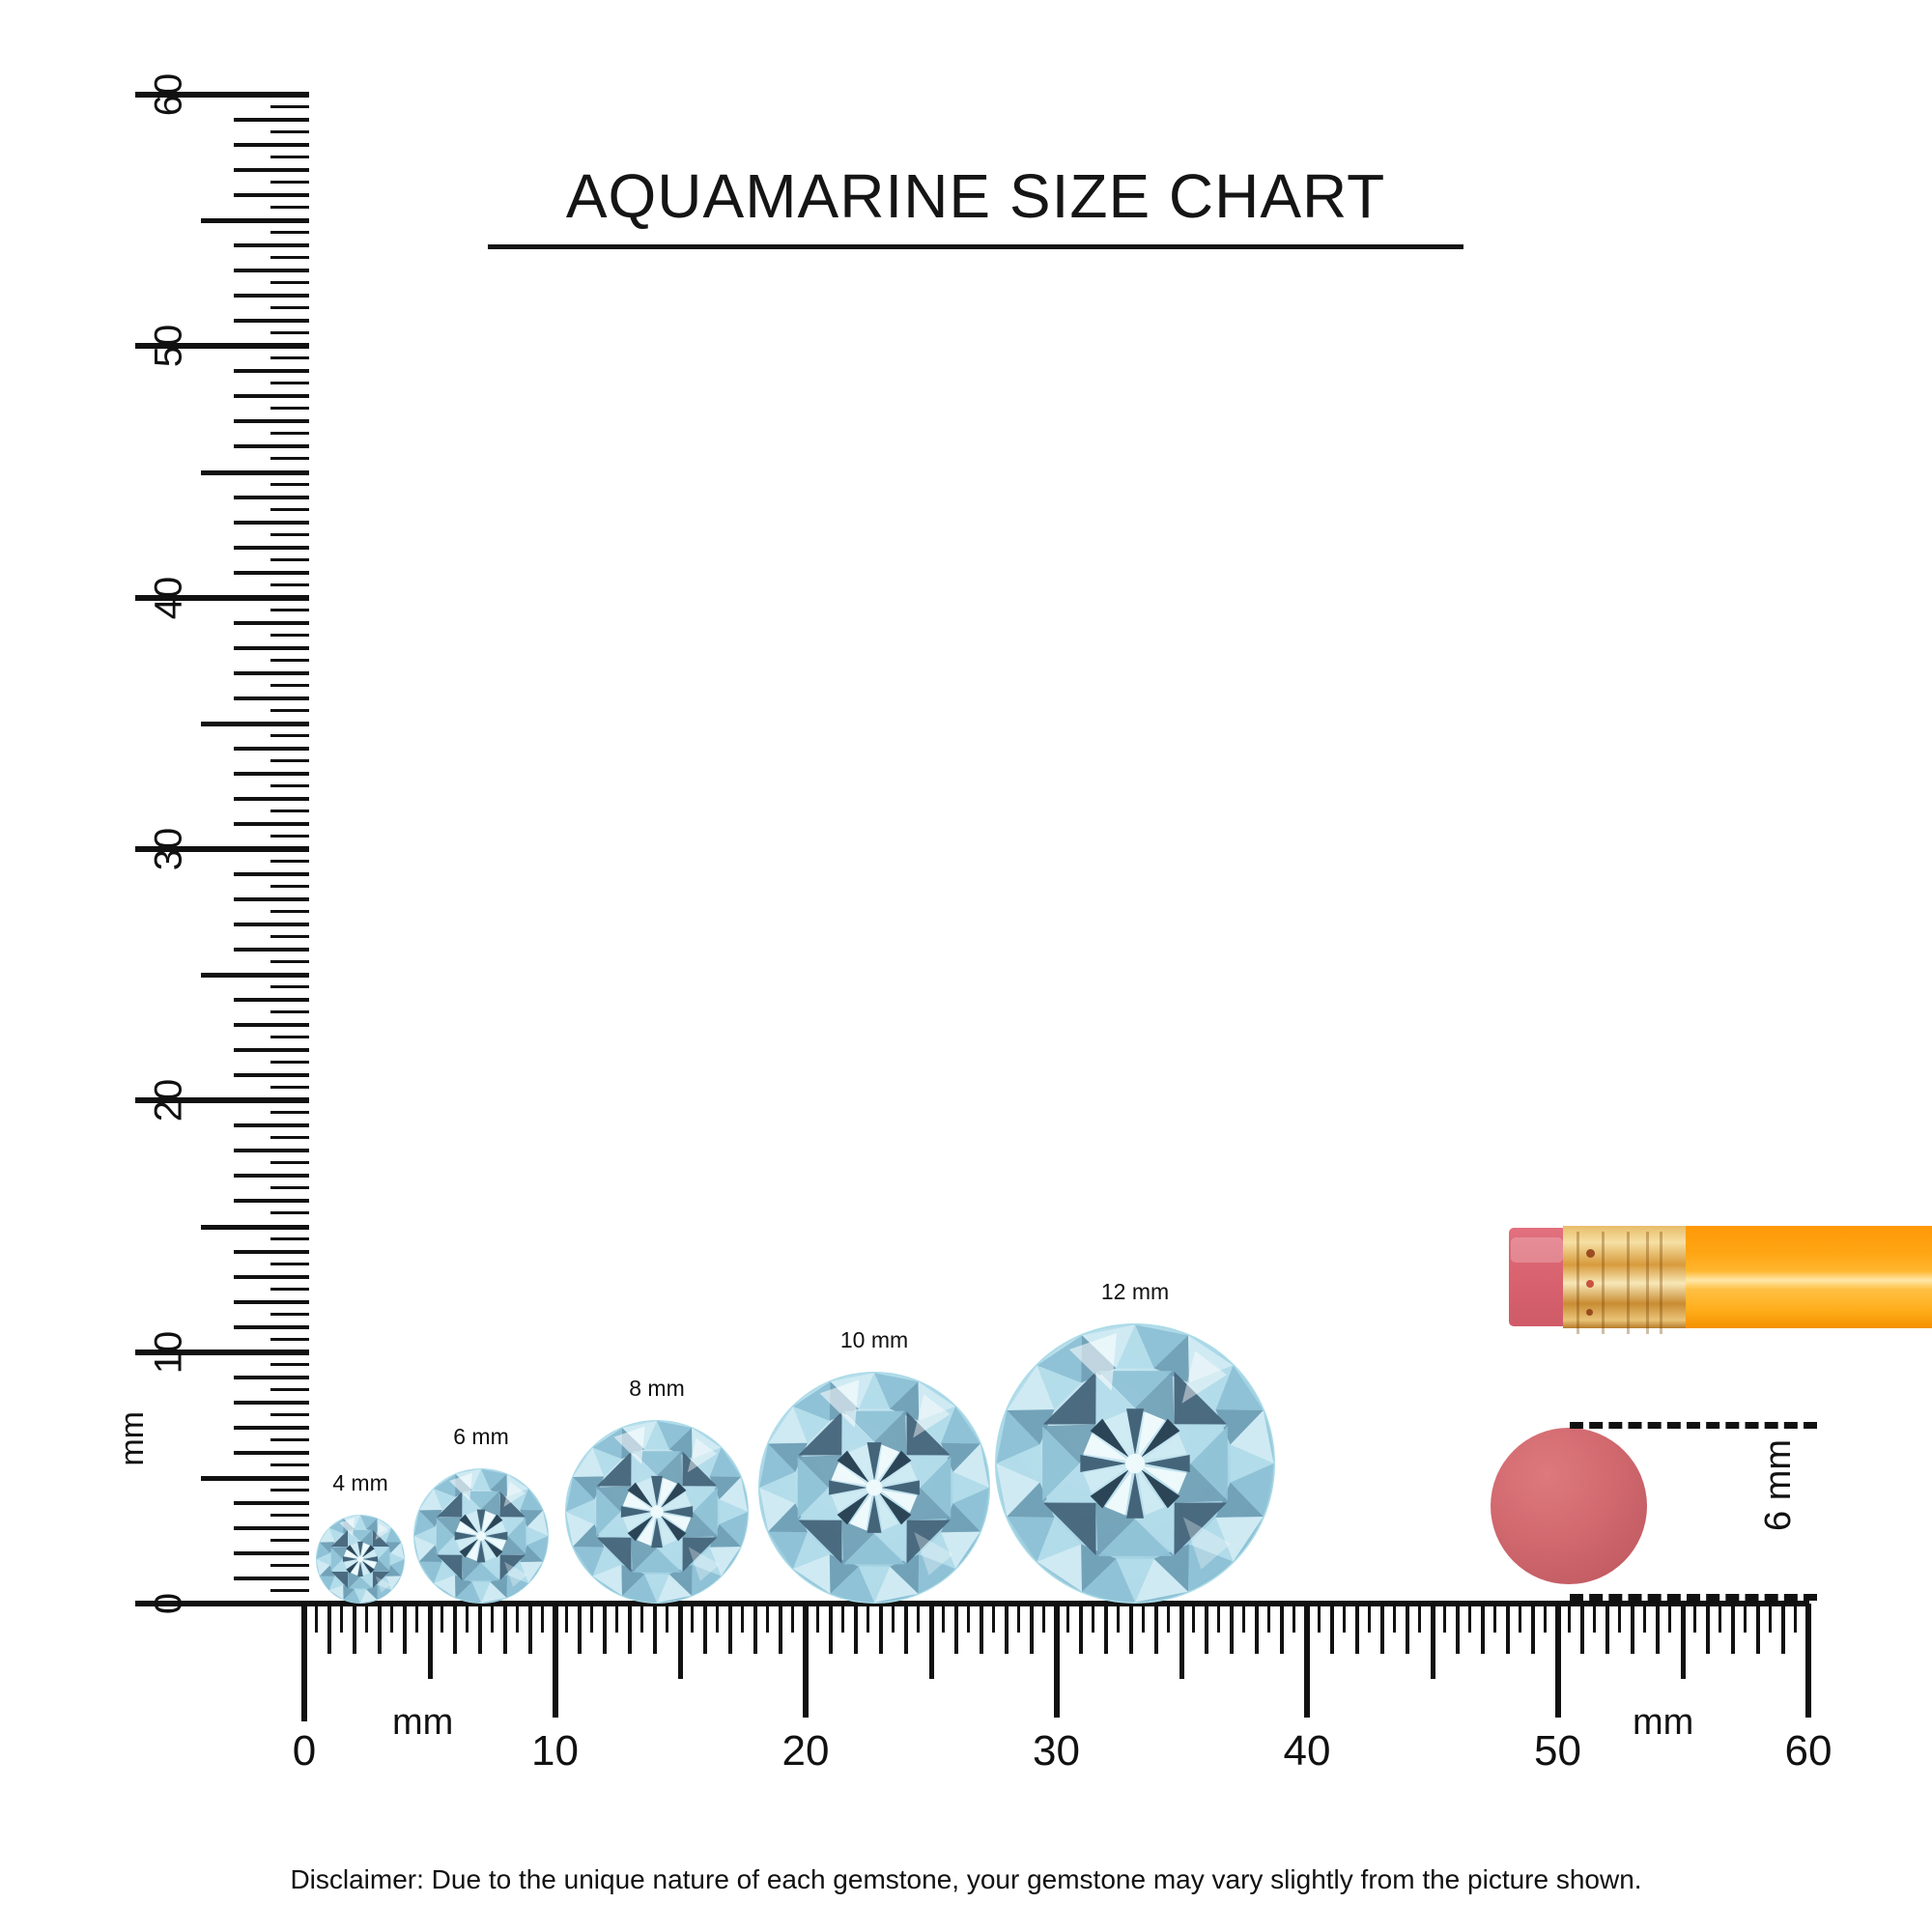 The image size is (1932, 1932). Describe the element at coordinates (1569, 1506) in the screenshot. I see `eraser-disc-reference` at that location.